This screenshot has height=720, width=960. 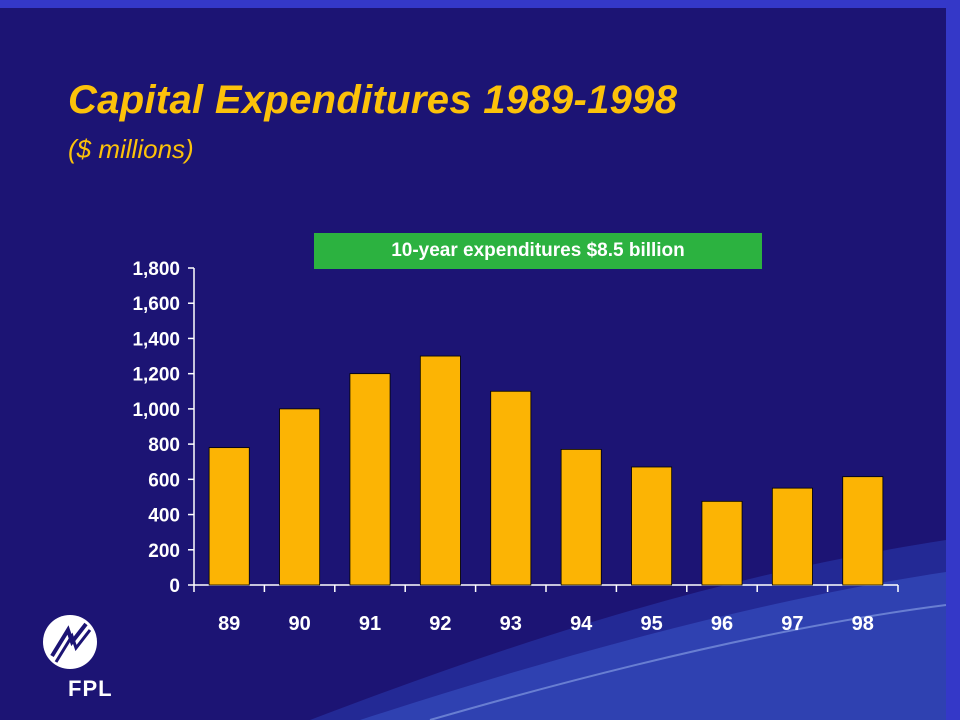 What do you see at coordinates (953, 360) in the screenshot?
I see `right-accent-band` at bounding box center [953, 360].